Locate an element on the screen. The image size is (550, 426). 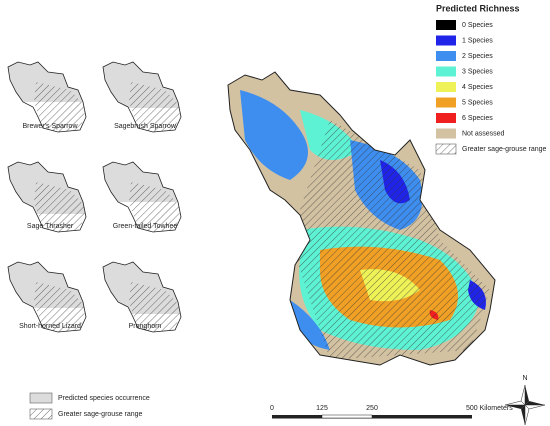
species-label: Brewer's Sparrow is located at coordinates (50, 126).